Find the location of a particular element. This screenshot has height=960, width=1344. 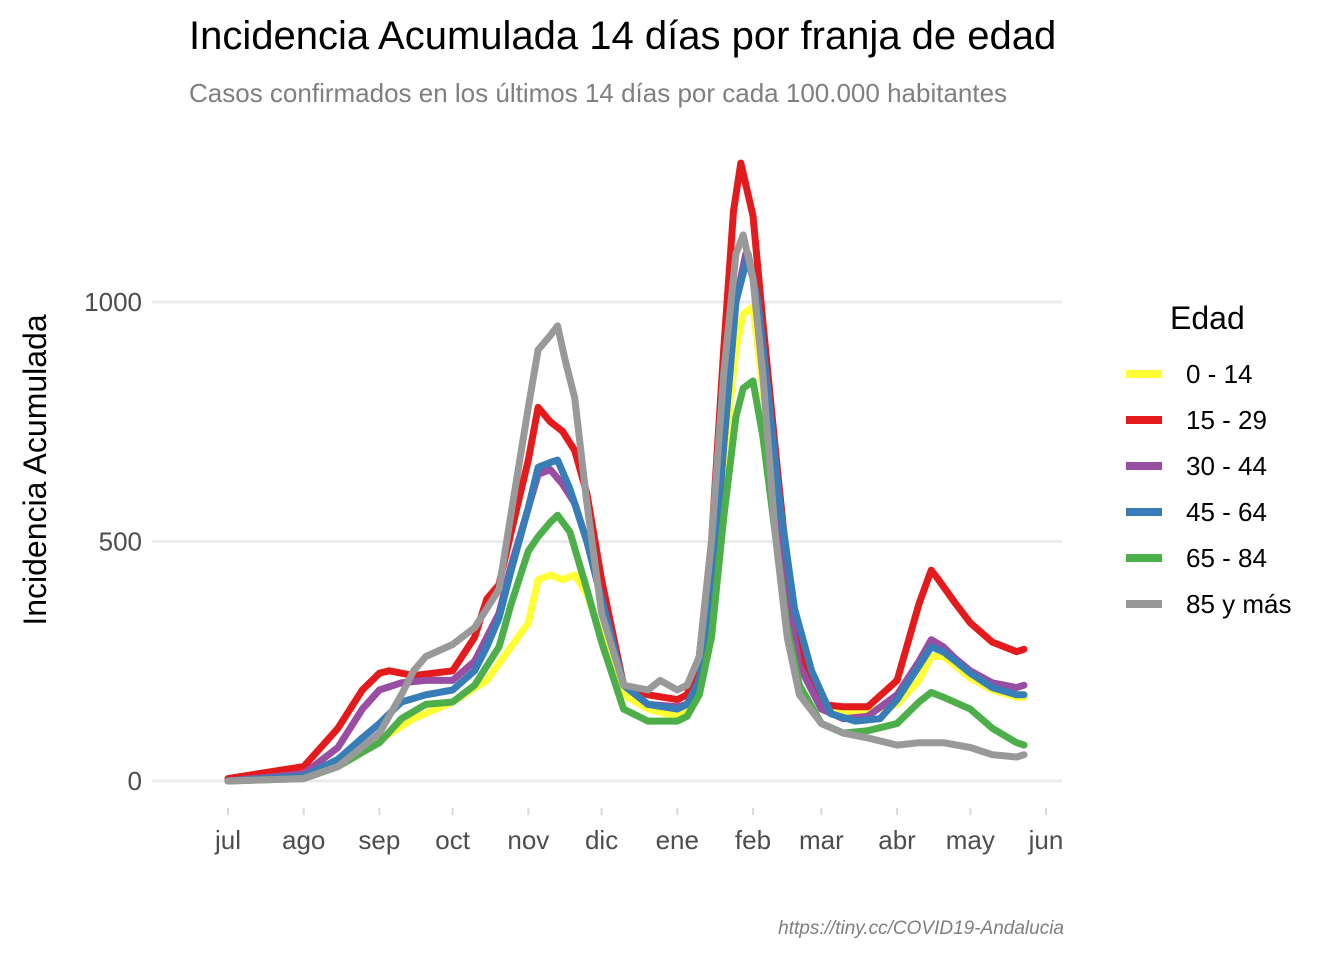

x-tick-label: ene is located at coordinates (677, 840).